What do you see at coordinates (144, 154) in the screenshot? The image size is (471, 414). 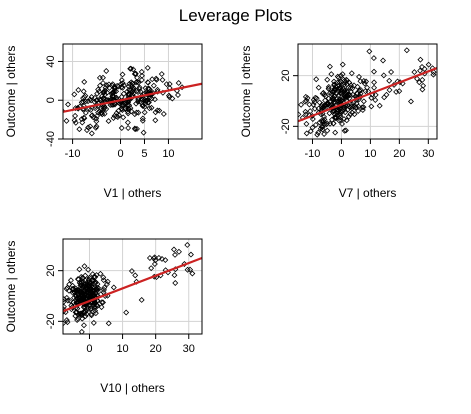 I see `x-tick-label: 5` at bounding box center [144, 154].